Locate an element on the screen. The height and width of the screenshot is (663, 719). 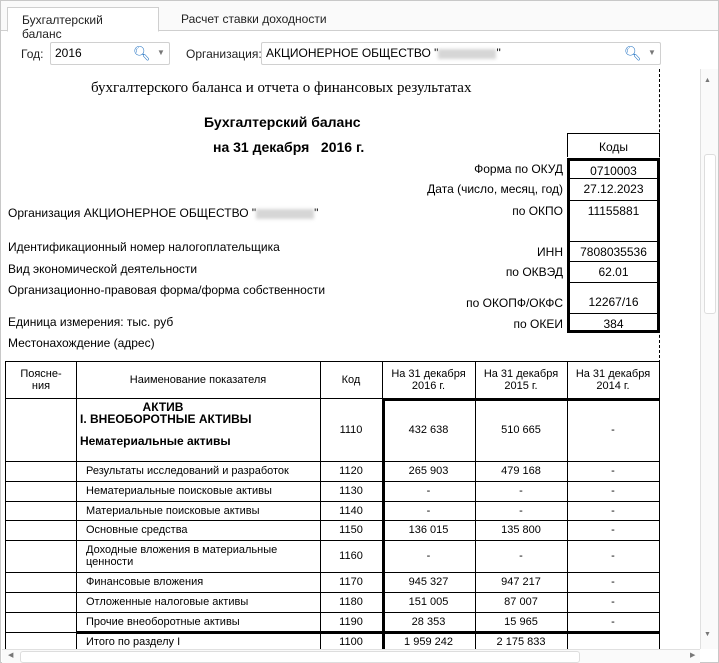
code-value: 7808035536 is located at coordinates (613, 251).